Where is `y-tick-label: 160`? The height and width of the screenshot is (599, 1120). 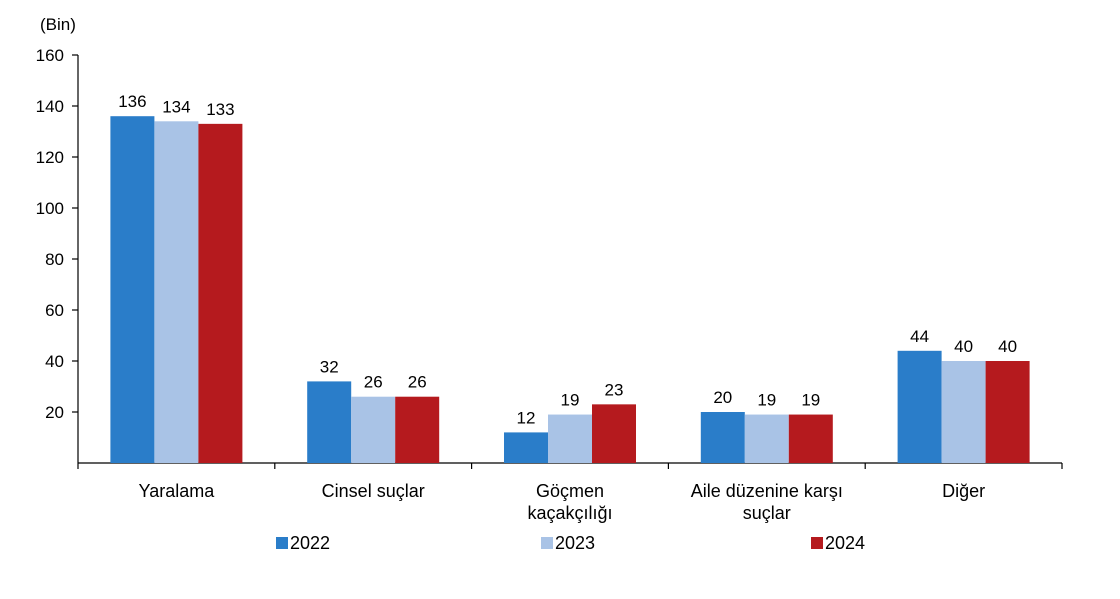
y-tick-label: 160 is located at coordinates (50, 55).